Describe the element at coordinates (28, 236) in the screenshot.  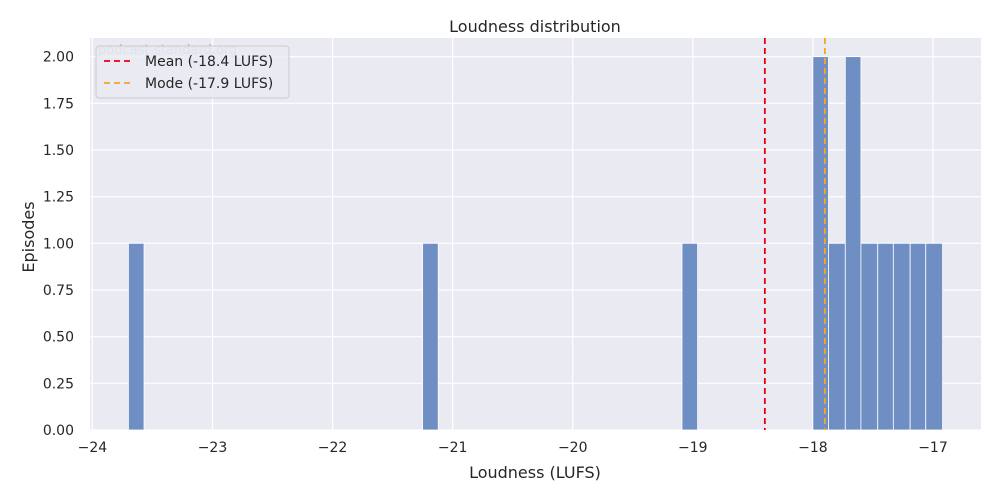
I see `y-axis-label: Episodes` at that location.